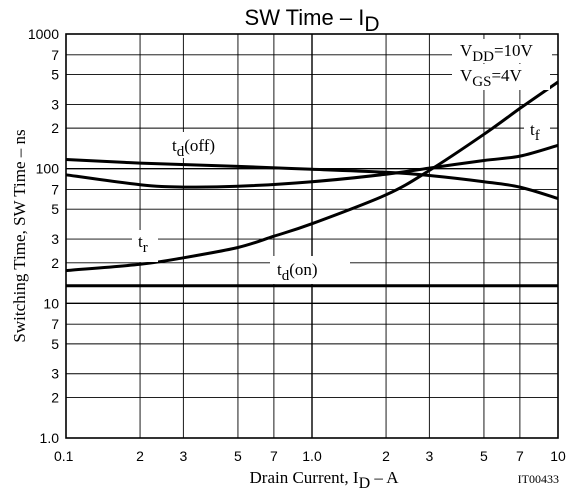 The height and width of the screenshot is (495, 570). Describe the element at coordinates (312, 179) in the screenshot. I see `series-line-td-off` at that location.